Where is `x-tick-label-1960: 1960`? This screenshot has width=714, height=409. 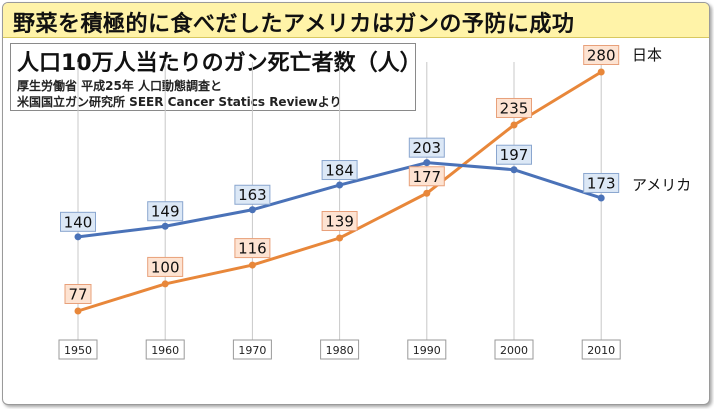 x-tick-label-1960: 1960 is located at coordinates (165, 350).